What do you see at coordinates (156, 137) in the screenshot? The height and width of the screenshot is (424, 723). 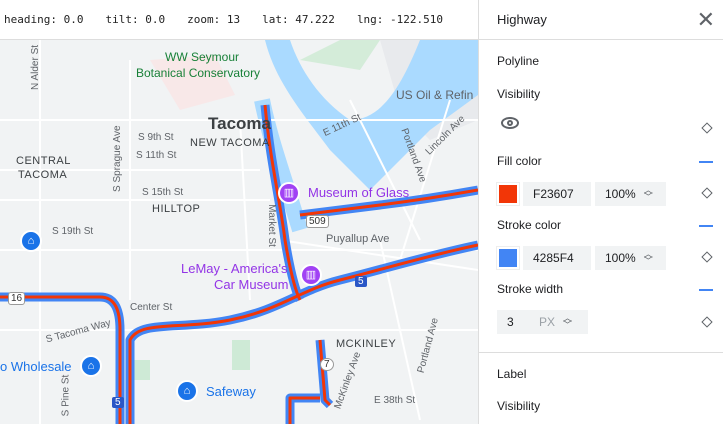 I see `street-label: S 9th St` at bounding box center [156, 137].